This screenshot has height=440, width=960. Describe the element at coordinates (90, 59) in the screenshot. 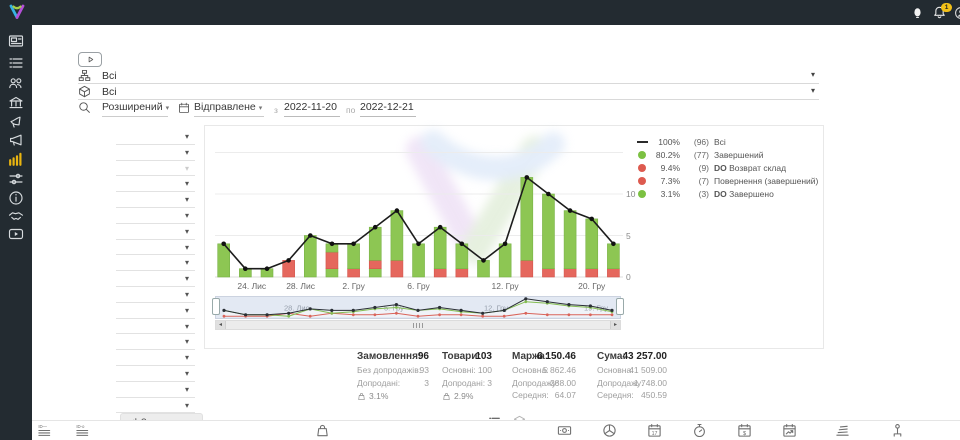

I see `video-help-button` at that location.